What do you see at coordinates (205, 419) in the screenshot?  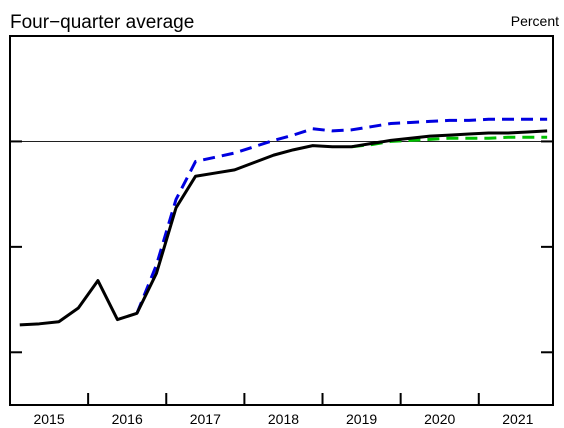 I see `x-tick-label: 2017` at bounding box center [205, 419].